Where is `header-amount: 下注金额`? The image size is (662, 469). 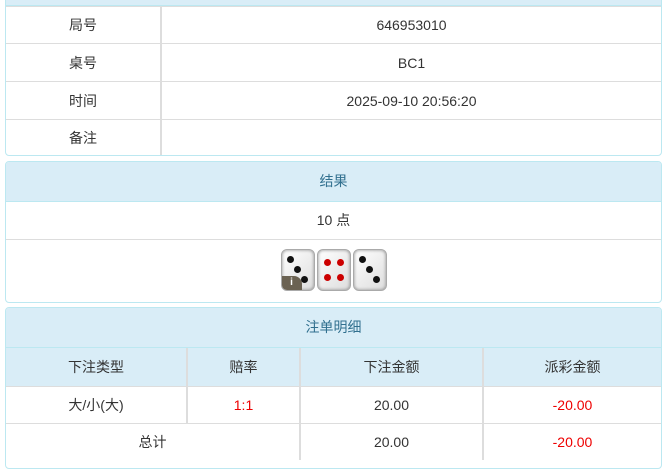
header-amount: 下注金额 is located at coordinates (391, 367).